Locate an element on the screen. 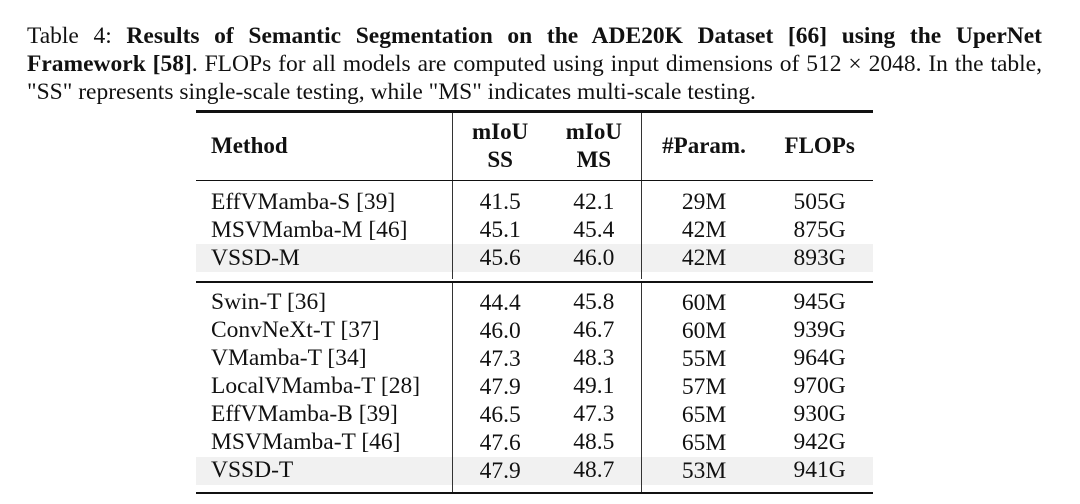 This screenshot has width=1080, height=504. miou-ss-cell: 44.4 is located at coordinates (499, 302).